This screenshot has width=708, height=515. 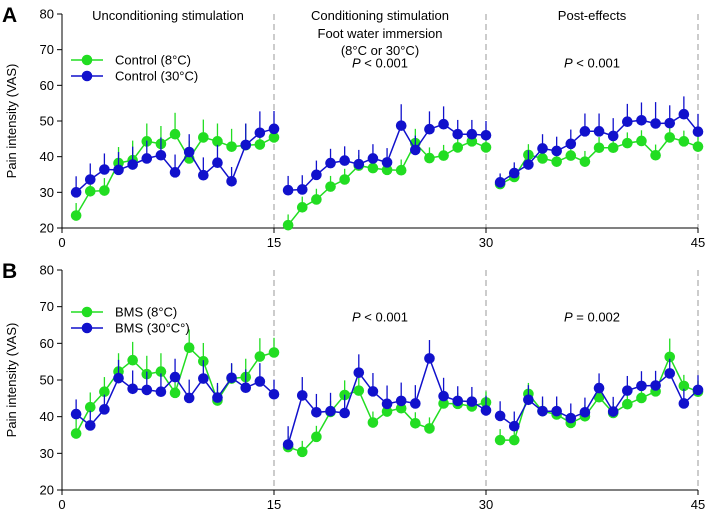 I want to click on legend-label: Control (8°C), so click(x=153, y=60).